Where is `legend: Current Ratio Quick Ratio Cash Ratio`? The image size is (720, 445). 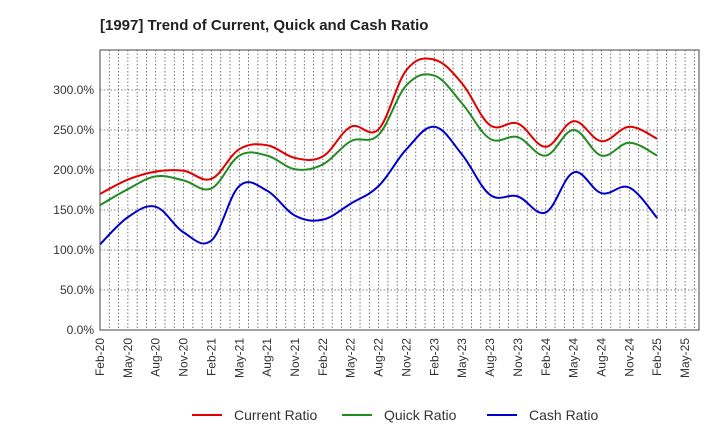 legend: Current Ratio Quick Ratio Cash Ratio is located at coordinates (395, 415).